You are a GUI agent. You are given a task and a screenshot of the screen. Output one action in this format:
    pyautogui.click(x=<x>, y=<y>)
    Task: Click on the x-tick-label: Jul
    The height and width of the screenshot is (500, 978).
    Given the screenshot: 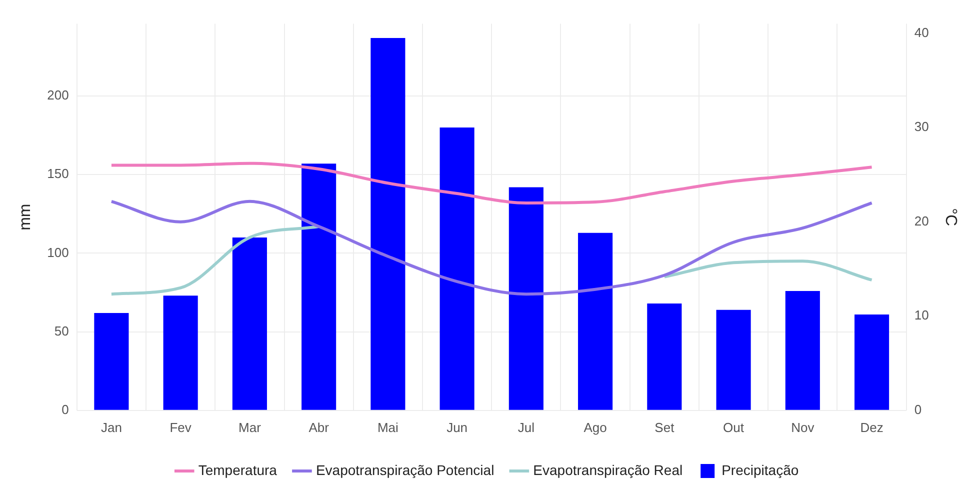 What is the action you would take?
    pyautogui.click(x=526, y=427)
    